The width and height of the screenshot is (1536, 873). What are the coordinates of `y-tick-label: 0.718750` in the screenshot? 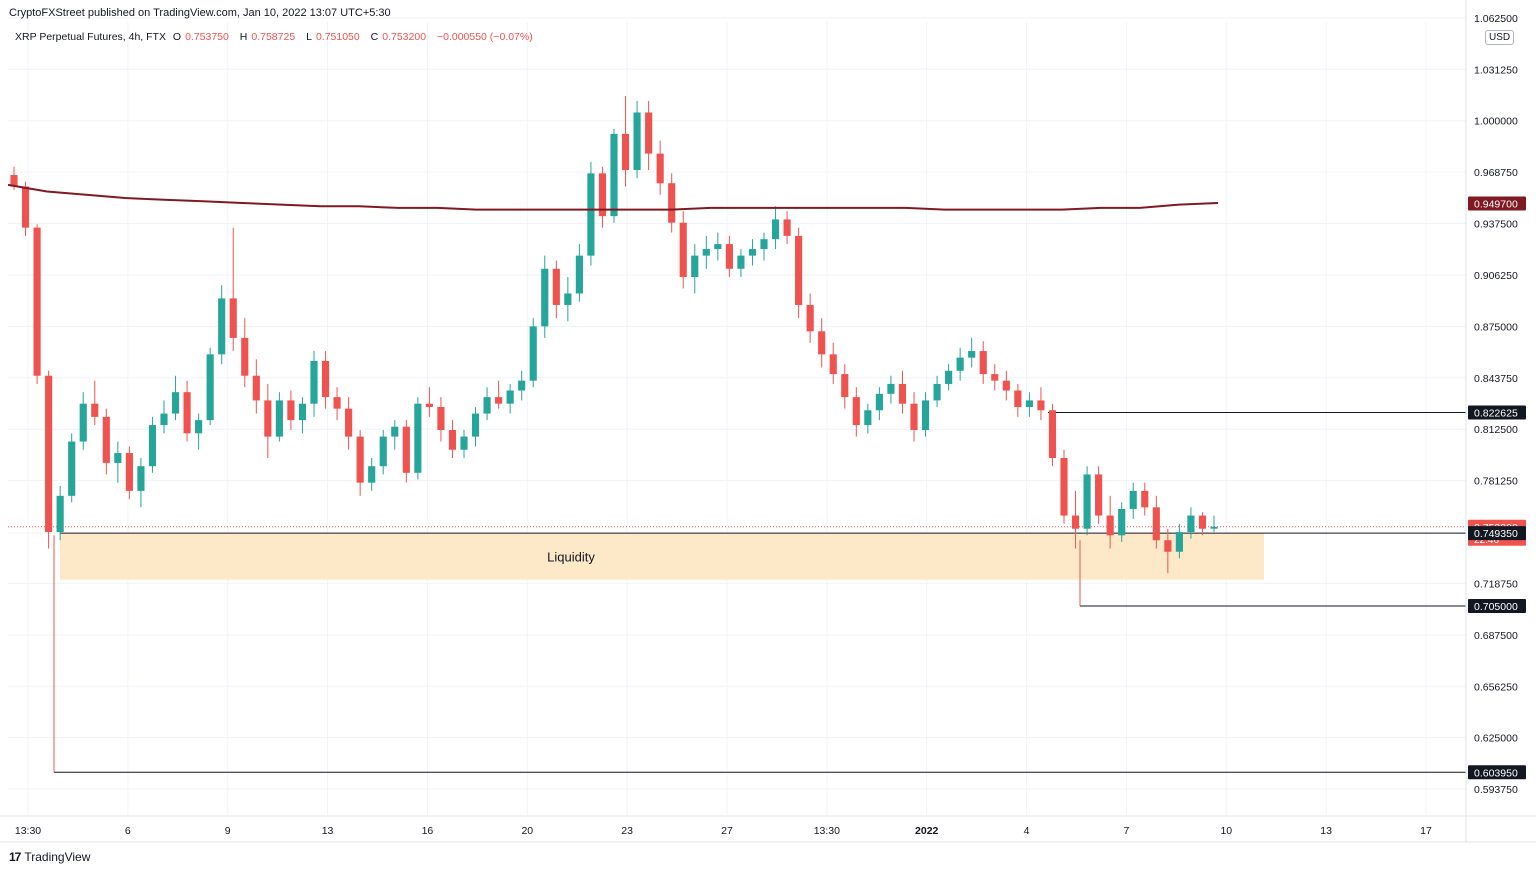 It's located at (1496, 584).